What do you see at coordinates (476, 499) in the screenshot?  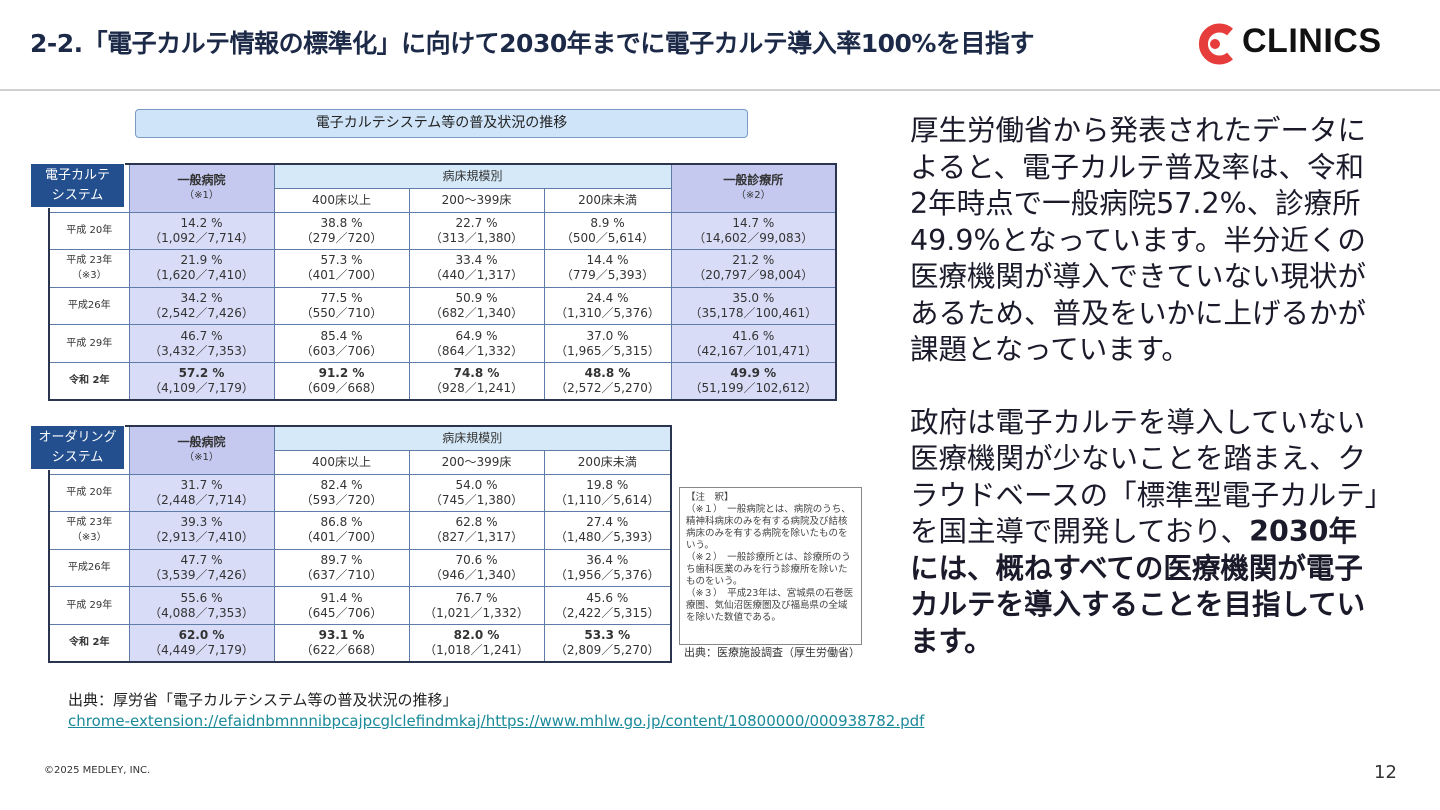 I see `count: （745／1,380）` at bounding box center [476, 499].